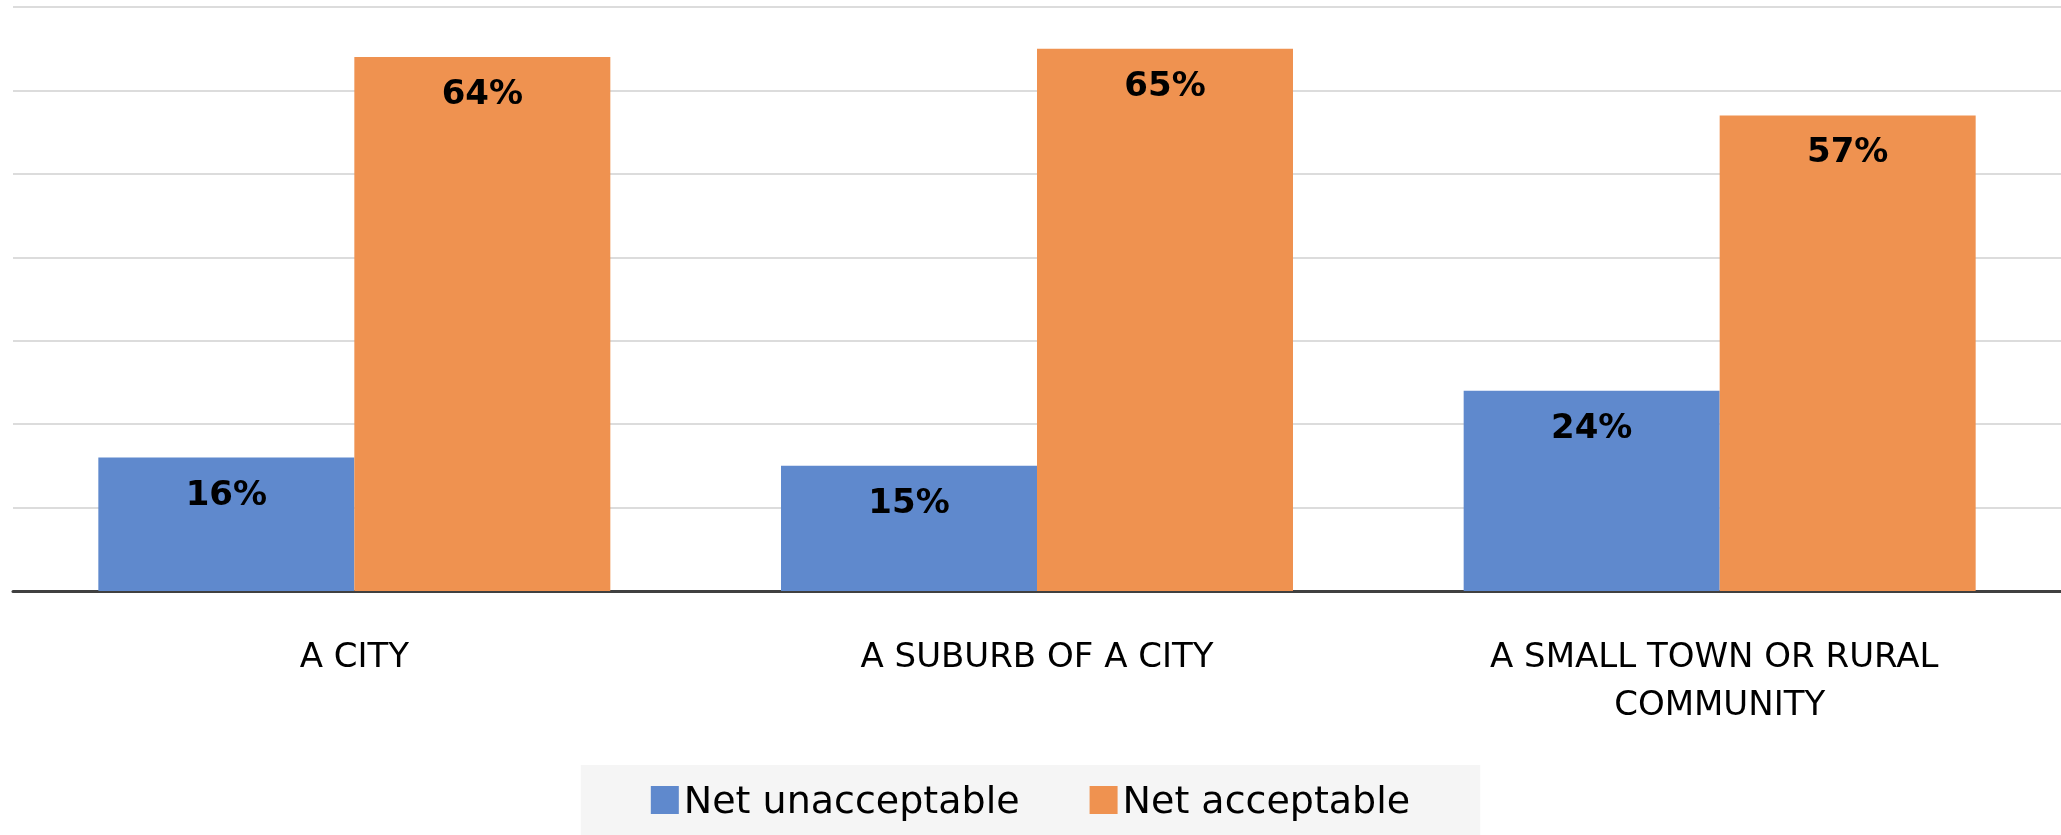 This screenshot has width=2061, height=835. Describe the element at coordinates (354, 655) in the screenshot. I see `x-tick-label: A CITY` at that location.